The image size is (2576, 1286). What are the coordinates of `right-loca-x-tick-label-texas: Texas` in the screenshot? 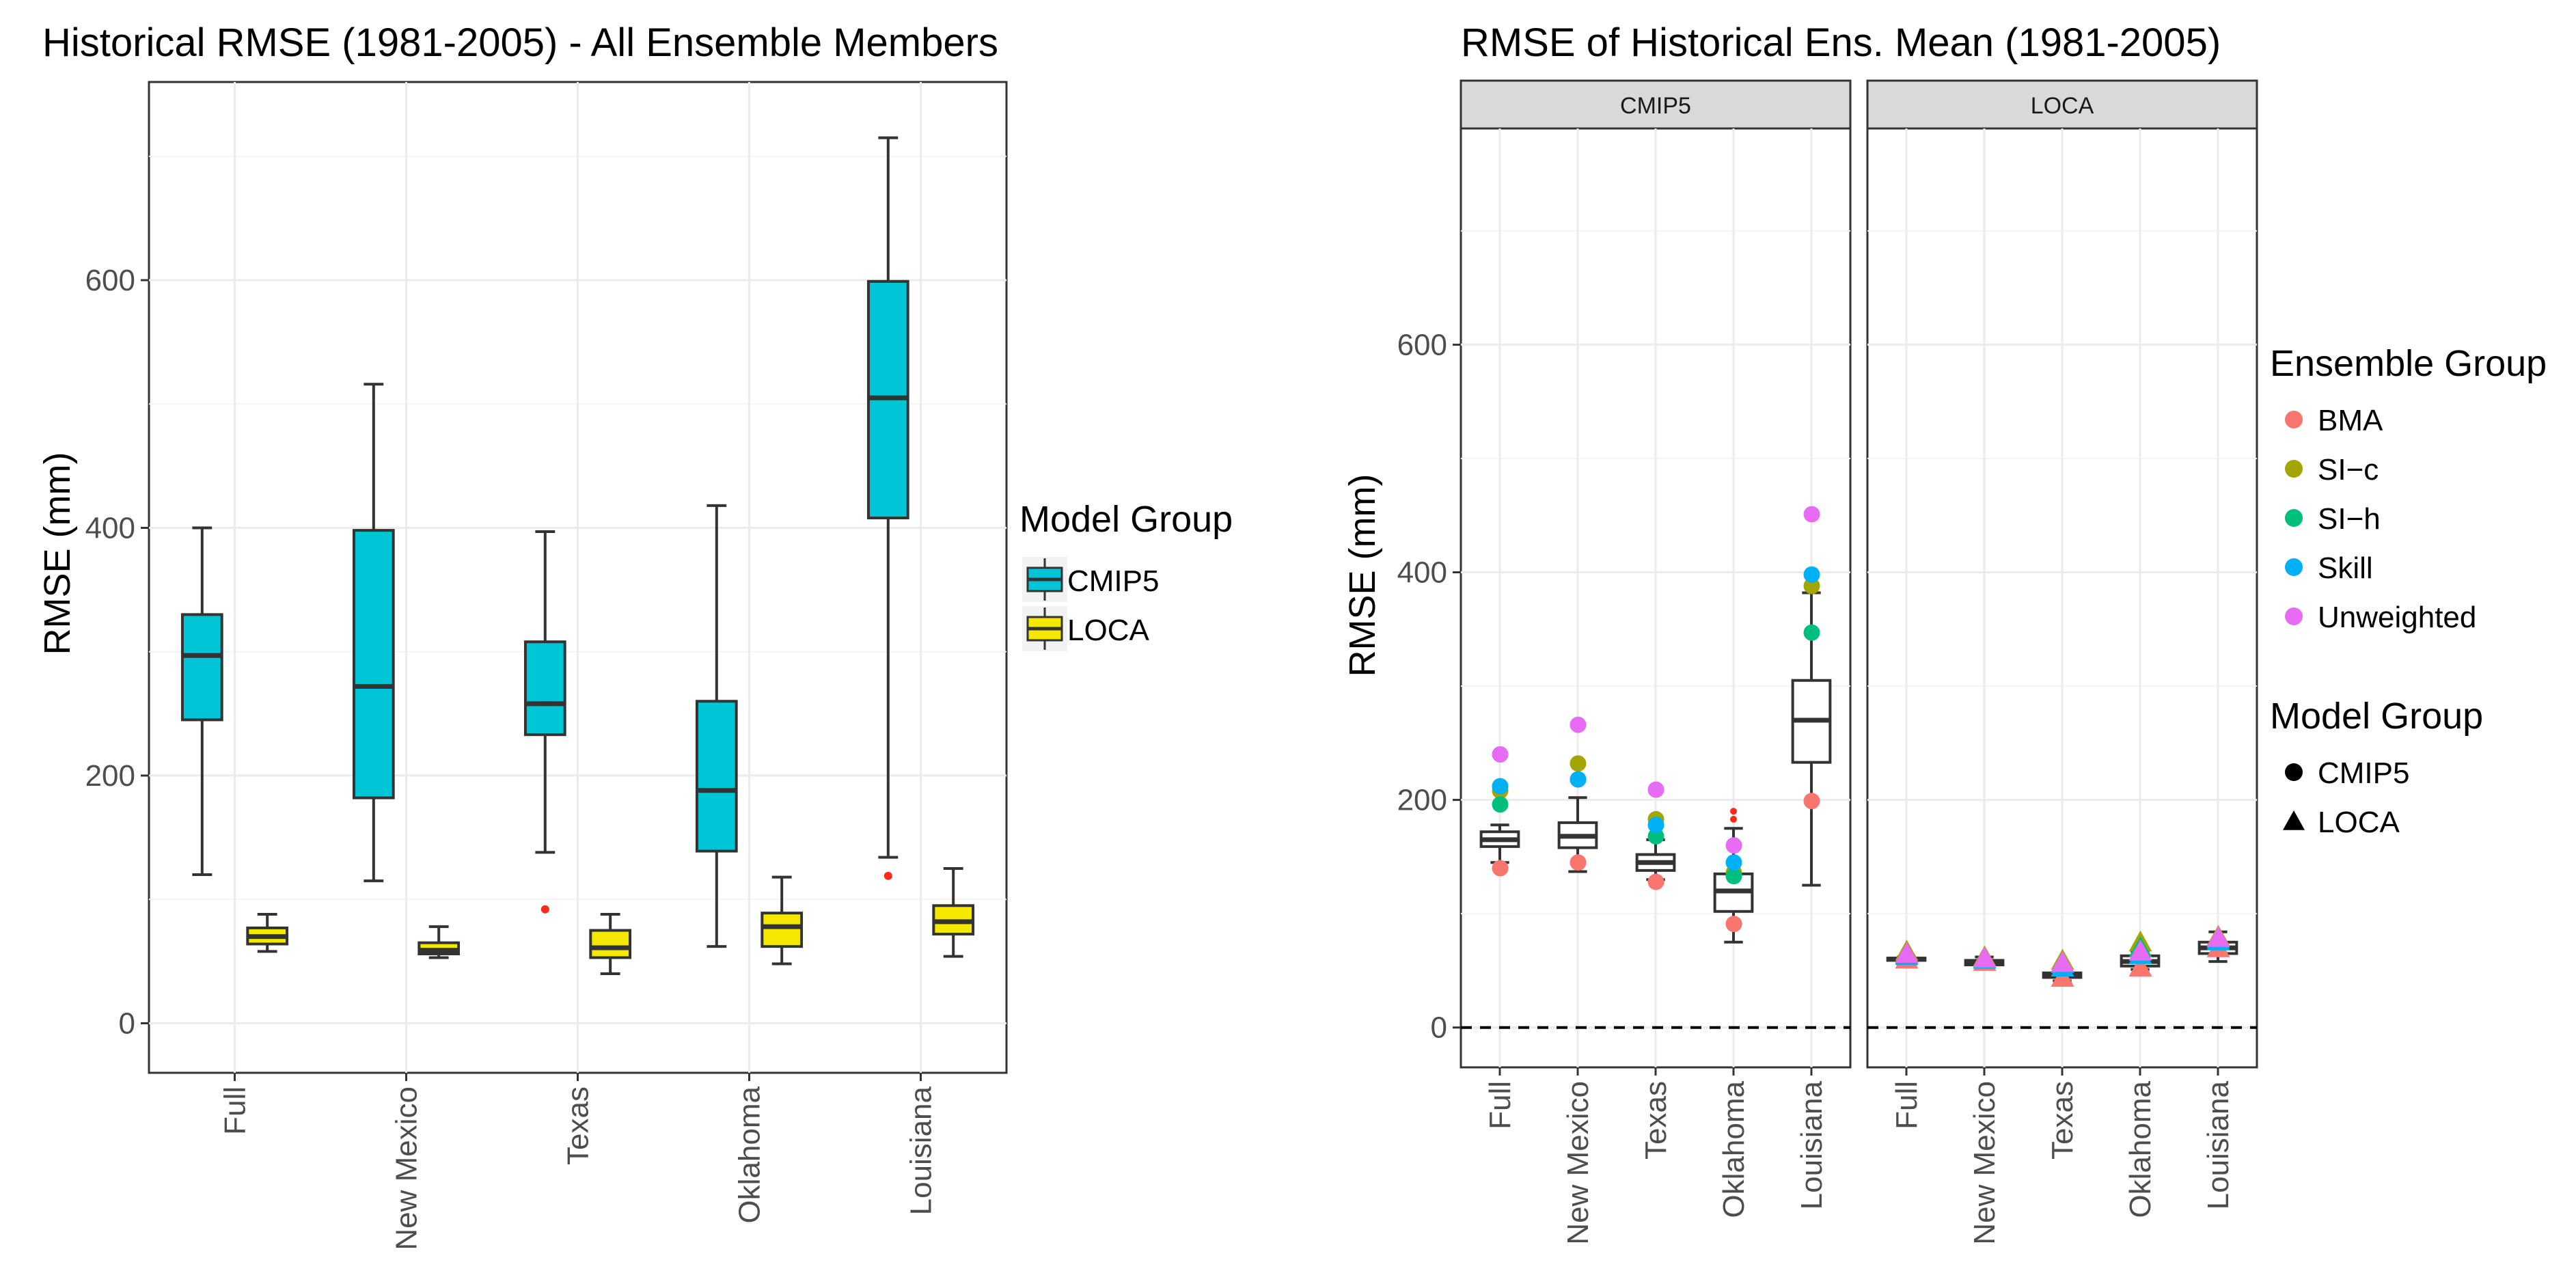 It's located at (2062, 1120).